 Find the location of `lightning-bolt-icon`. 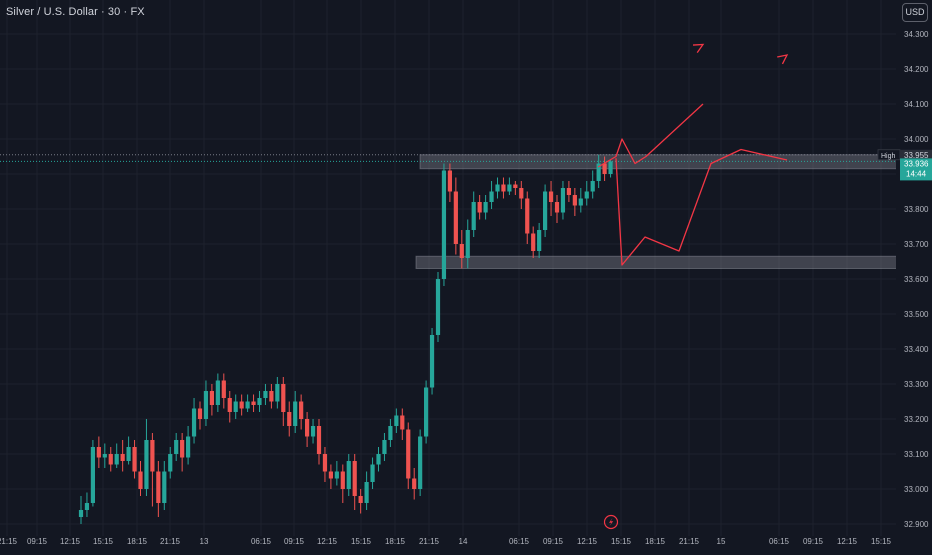

lightning-bolt-icon is located at coordinates (611, 522).